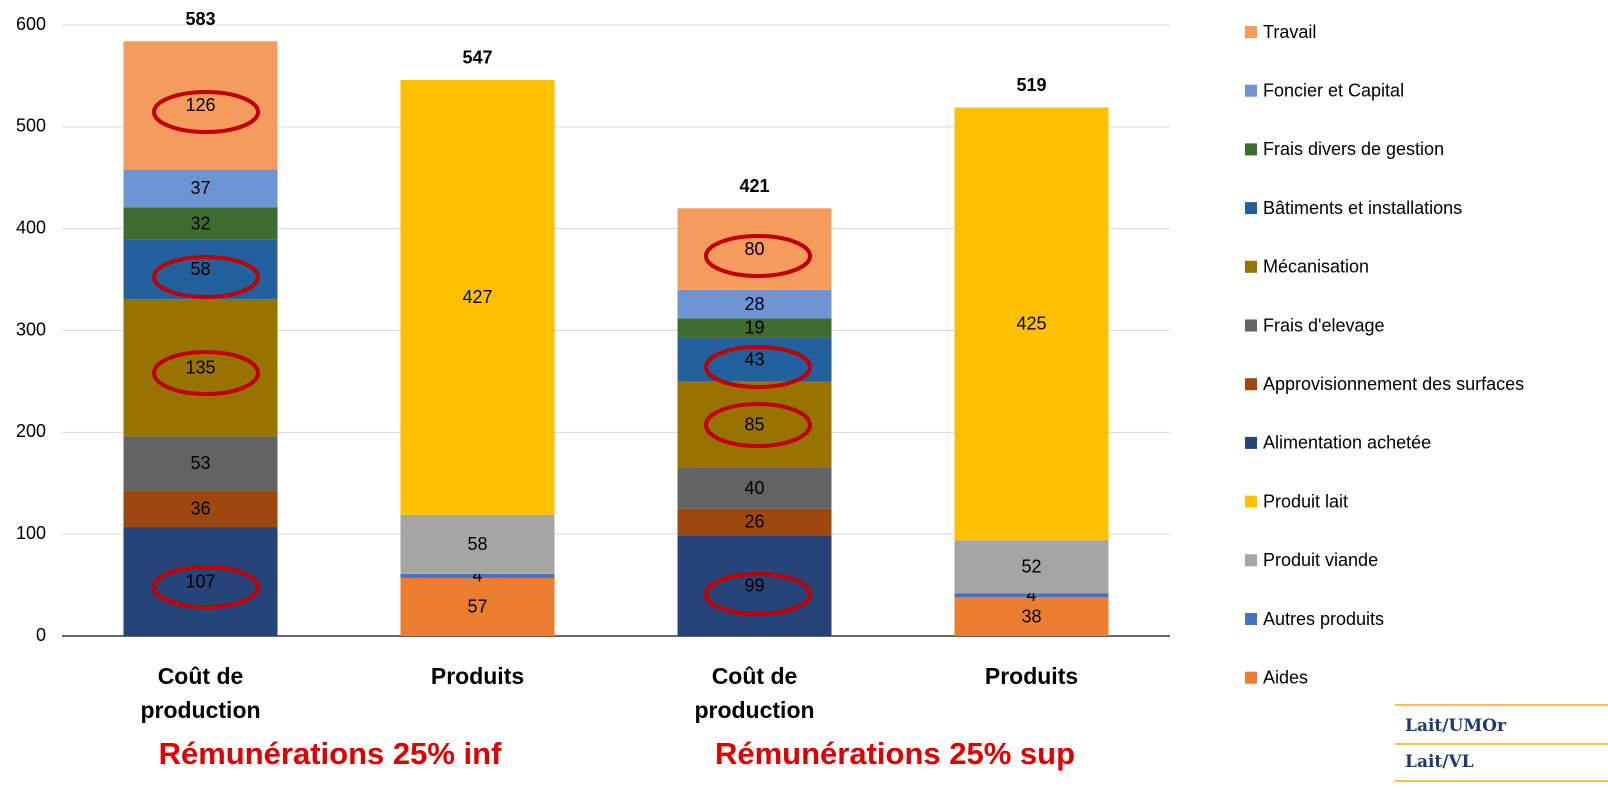  I want to click on legend-label: Aides, so click(1285, 677).